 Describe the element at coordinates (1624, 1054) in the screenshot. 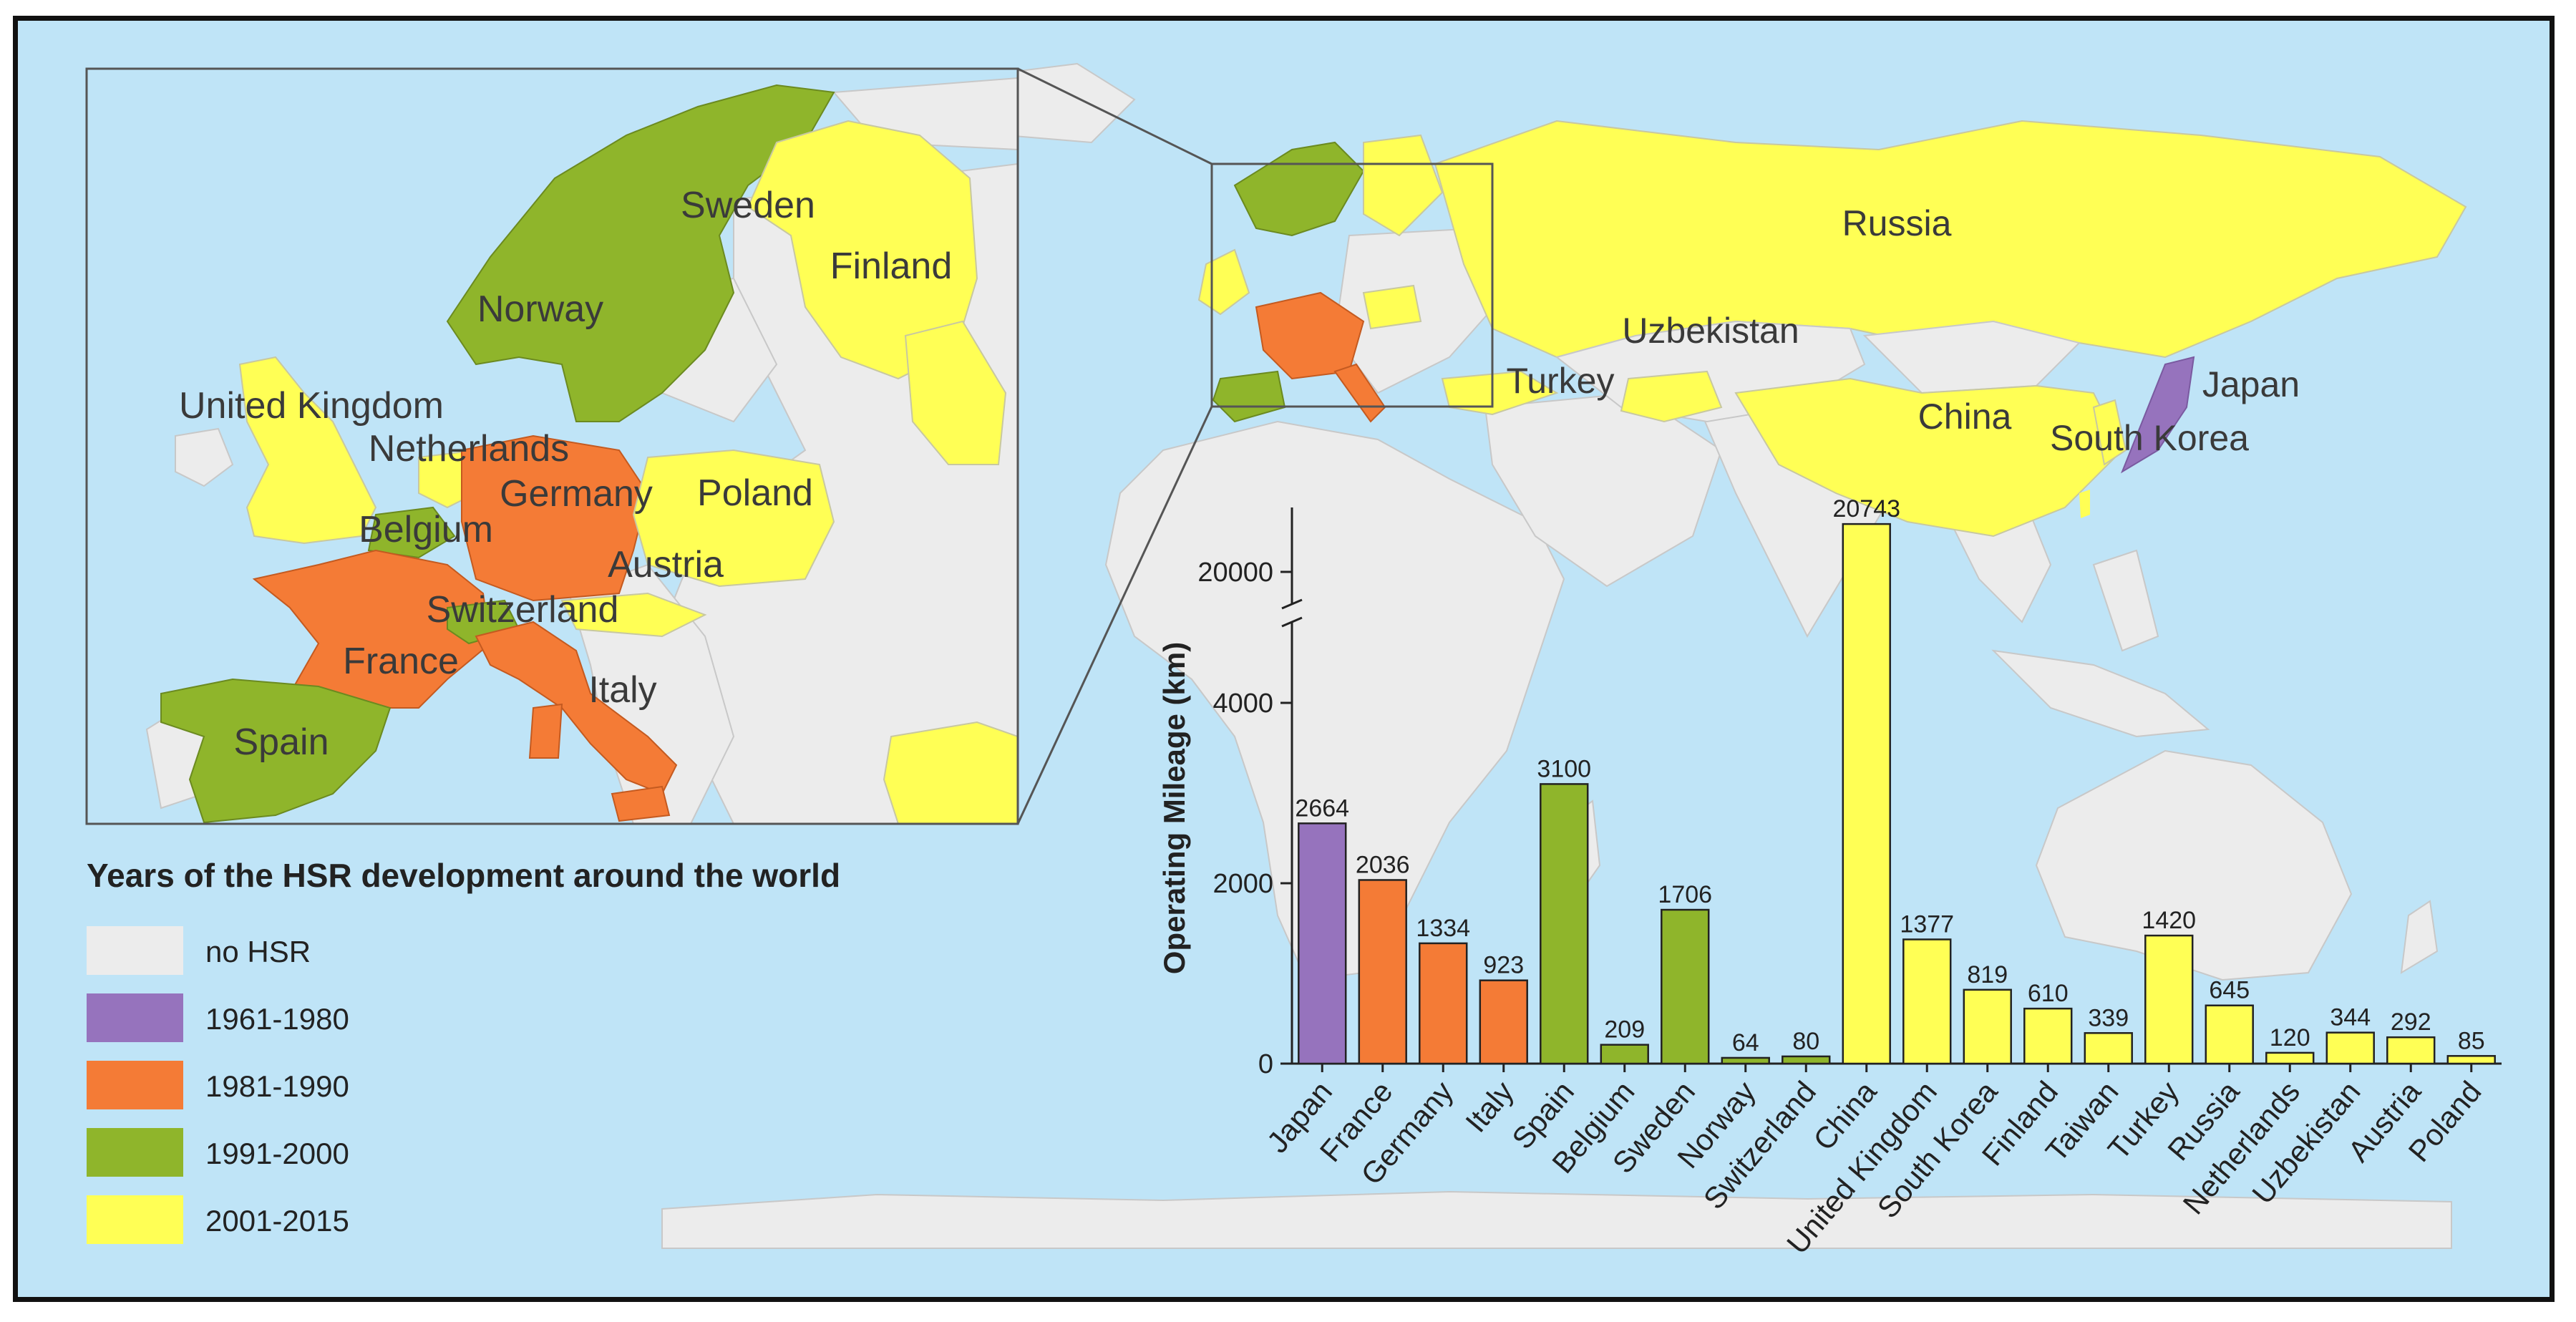

I see `bar-belgium` at that location.